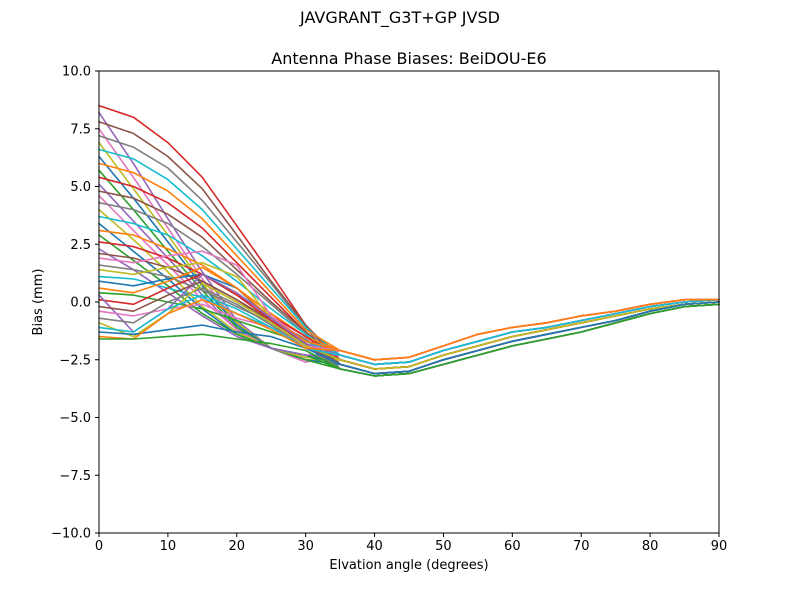 The height and width of the screenshot is (600, 800). I want to click on y-tick-label: 10.0, so click(76, 72).